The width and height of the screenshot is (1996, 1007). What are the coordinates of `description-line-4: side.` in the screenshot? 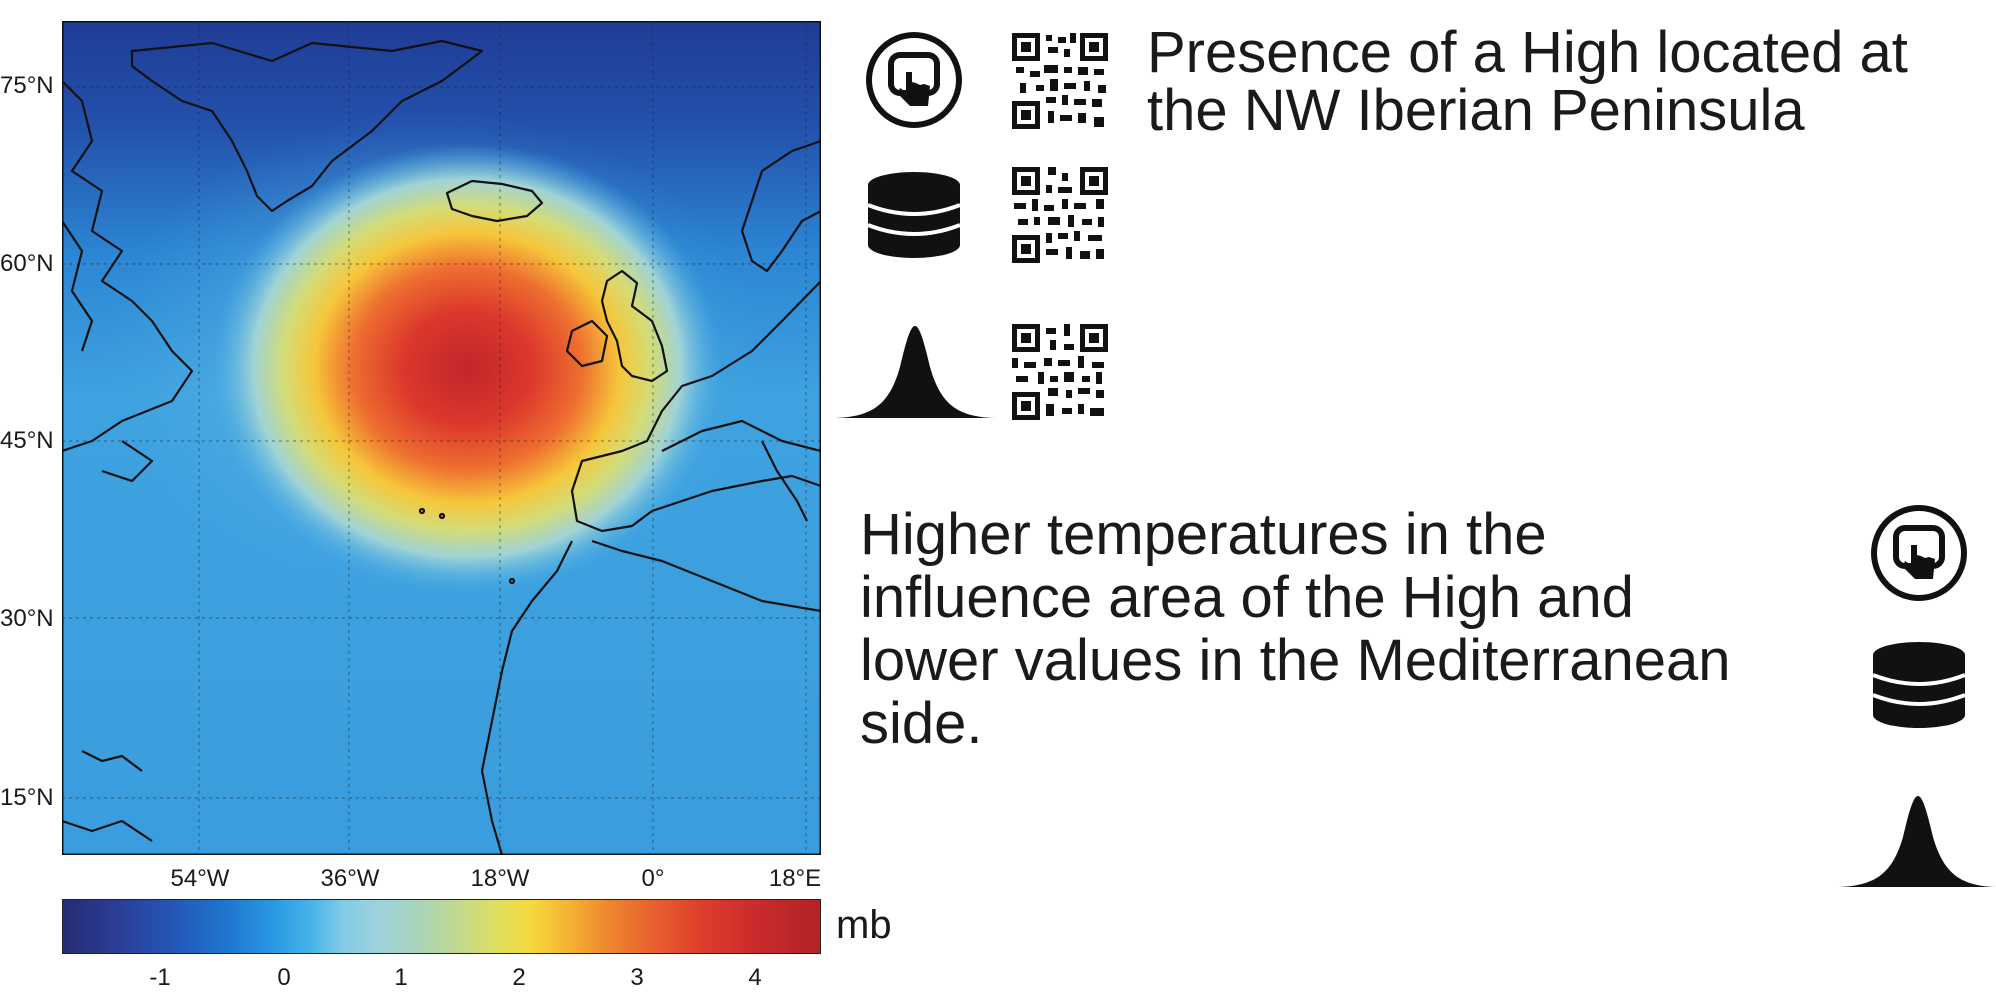 It's located at (921, 723).